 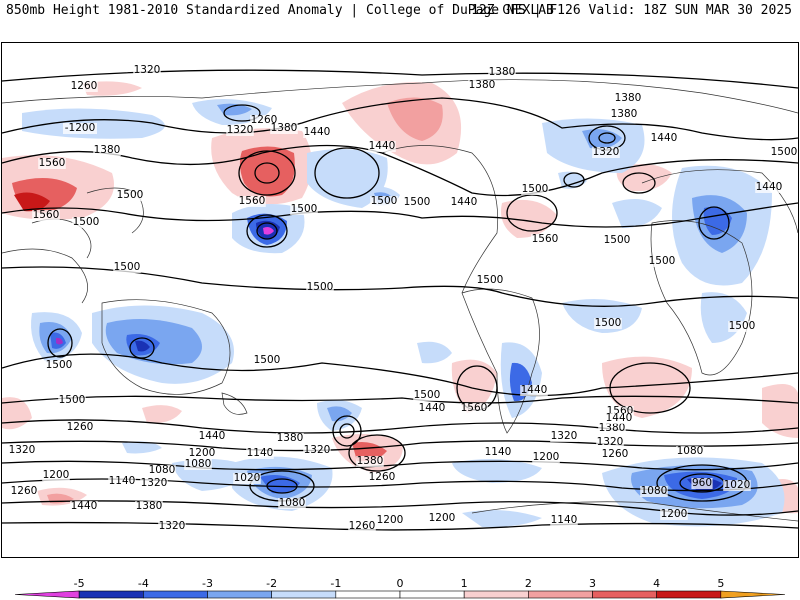 I want to click on colorbar-tick-label: 3, so click(x=592, y=584).